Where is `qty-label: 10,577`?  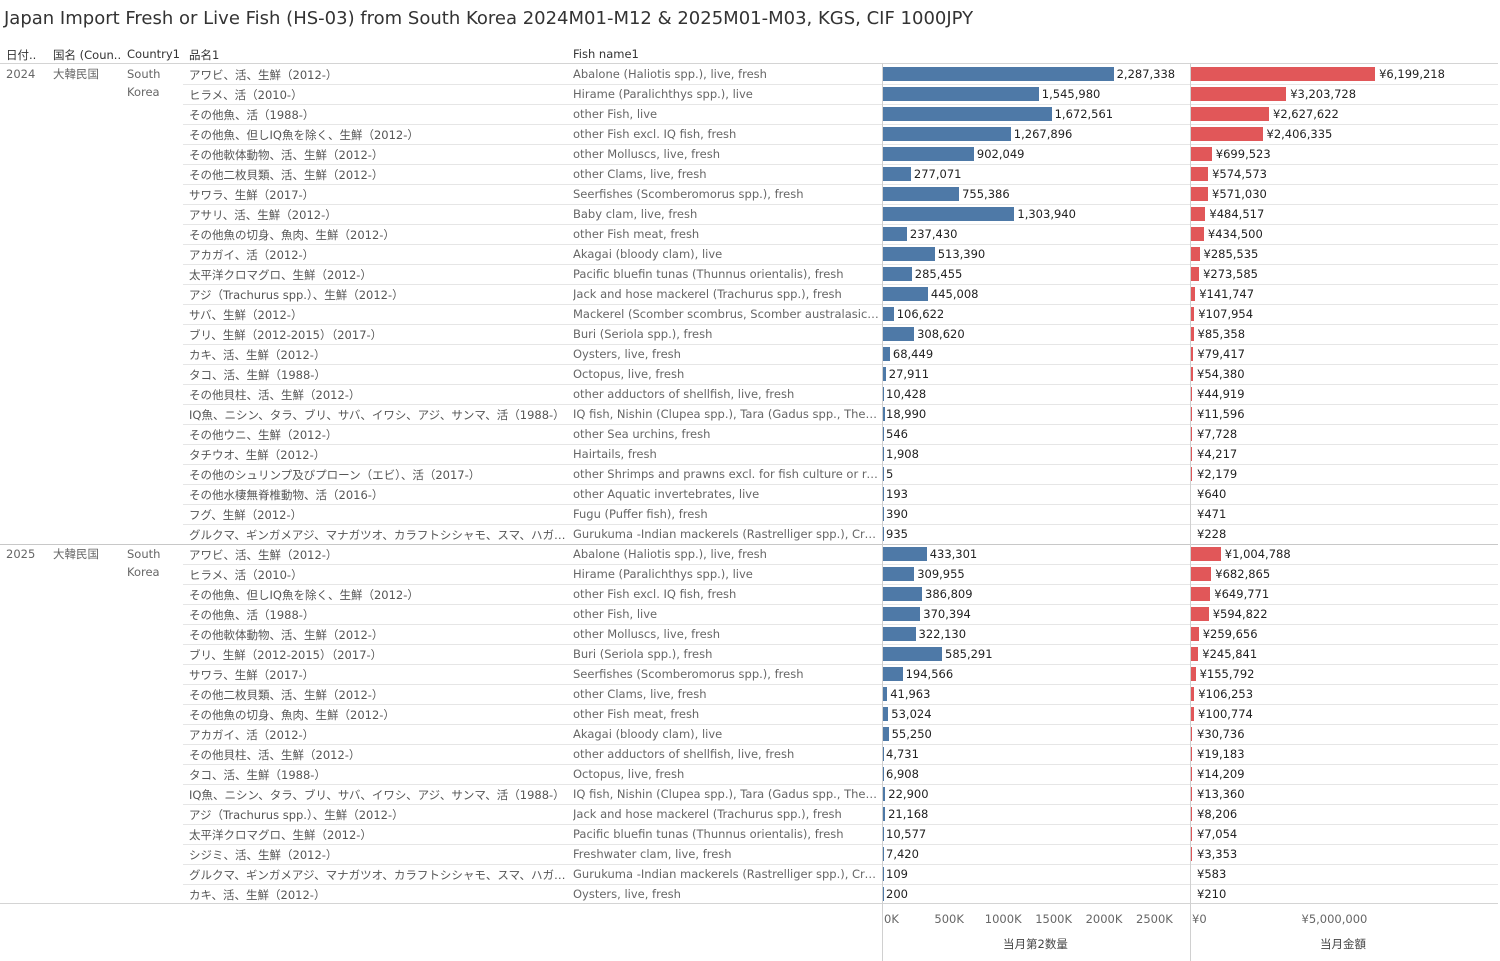 qty-label: 10,577 is located at coordinates (906, 834).